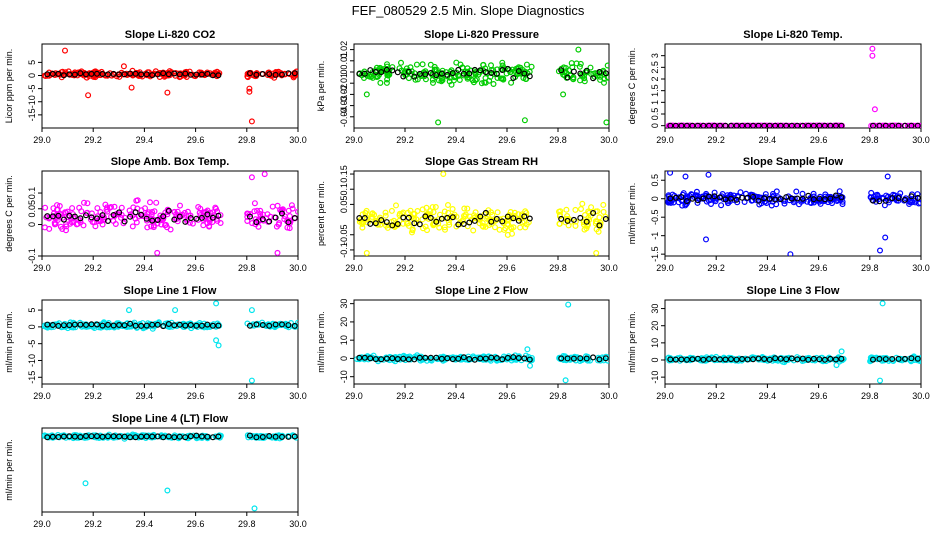  Describe the element at coordinates (655, 114) in the screenshot. I see `y-tick-label: 0.5` at that location.